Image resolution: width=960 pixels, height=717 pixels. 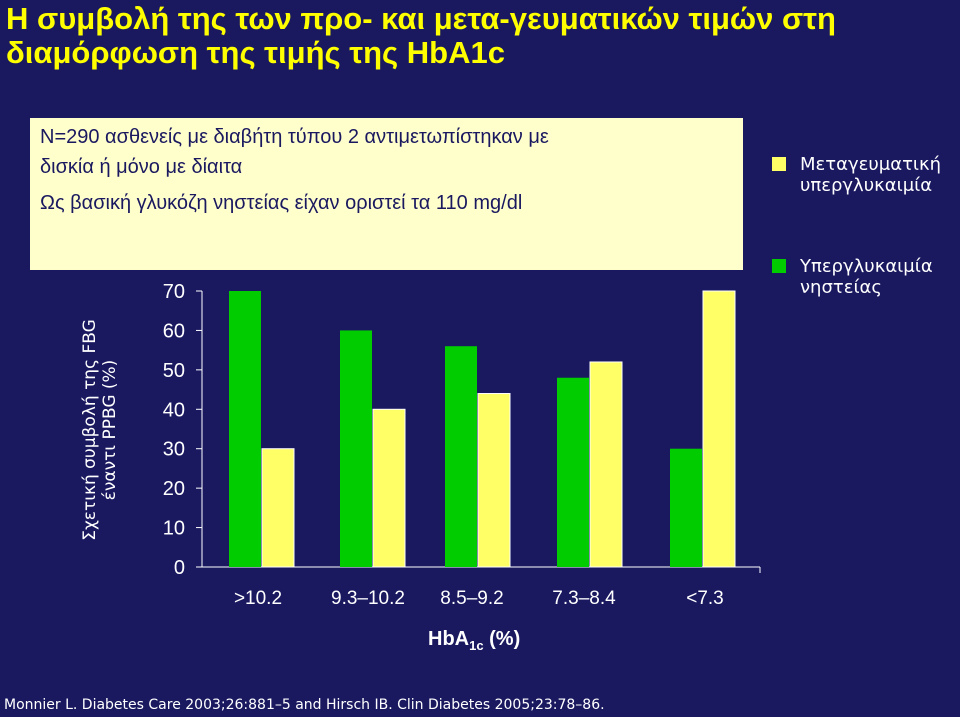 What do you see at coordinates (471, 598) in the screenshot?
I see `x-tick-label: 8.5–9.2` at bounding box center [471, 598].